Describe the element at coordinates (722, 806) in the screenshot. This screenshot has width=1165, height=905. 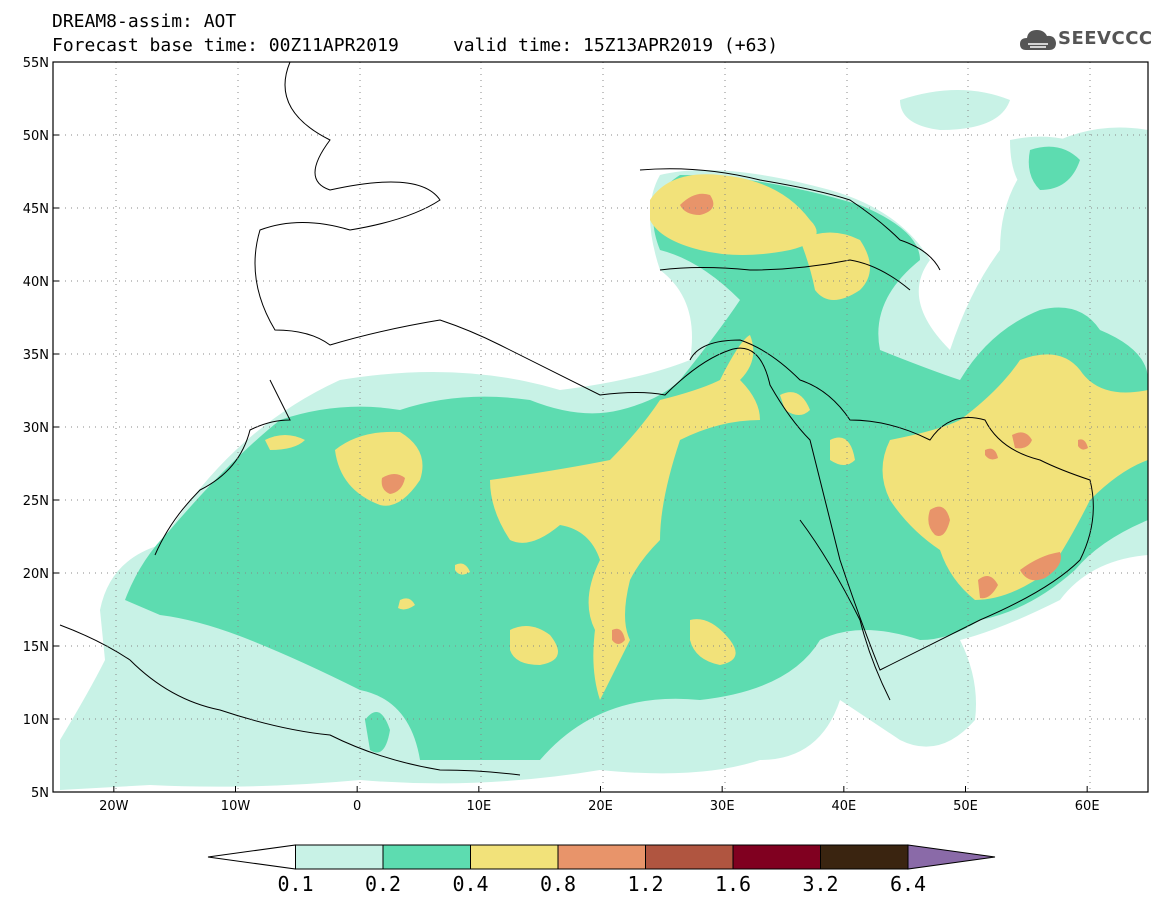
I see `lon-tick-label: 30E` at that location.